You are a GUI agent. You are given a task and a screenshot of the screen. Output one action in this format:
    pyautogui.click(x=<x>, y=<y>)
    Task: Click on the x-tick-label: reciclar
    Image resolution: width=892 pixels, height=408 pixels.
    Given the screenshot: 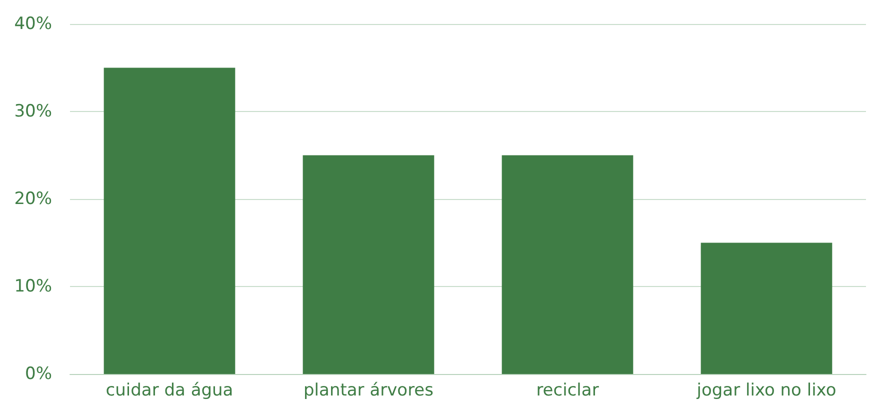 What is the action you would take?
    pyautogui.click(x=567, y=390)
    